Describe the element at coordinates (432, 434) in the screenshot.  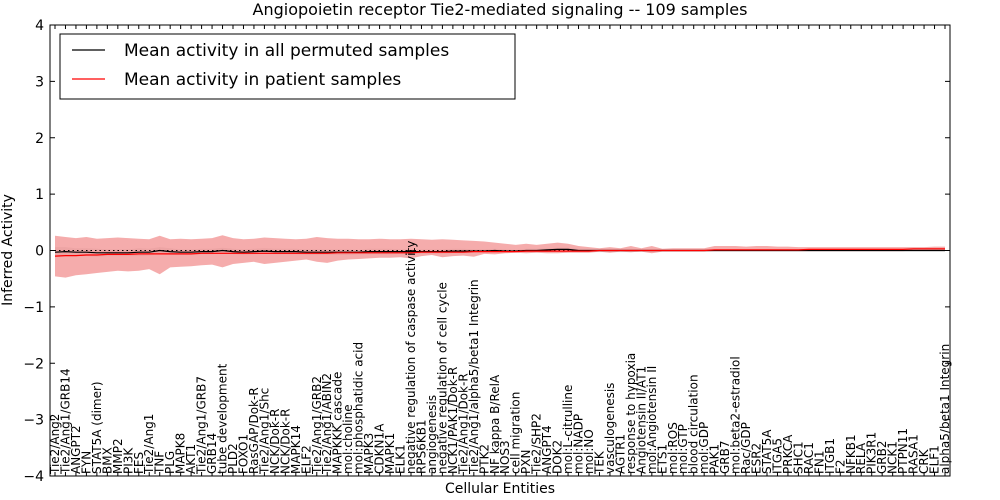
I see `x-tick-label: angiogenesis` at that location.